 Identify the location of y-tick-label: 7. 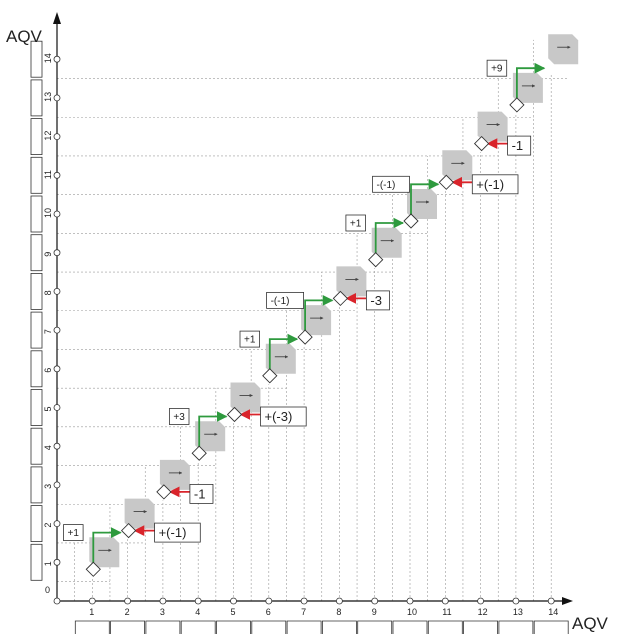
(48, 331).